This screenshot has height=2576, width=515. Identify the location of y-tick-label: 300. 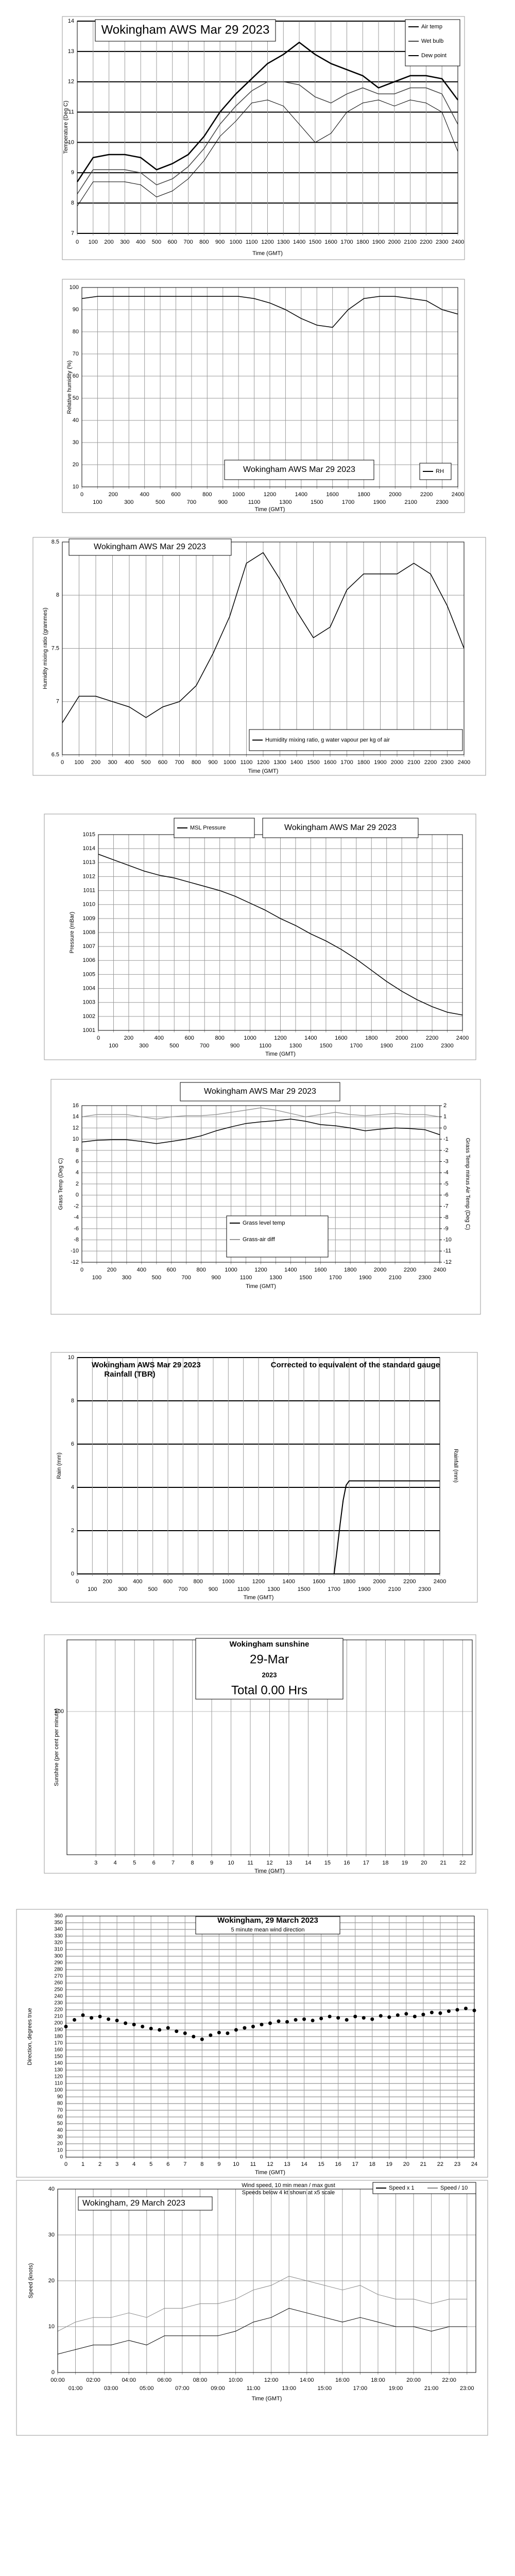
(58, 1956).